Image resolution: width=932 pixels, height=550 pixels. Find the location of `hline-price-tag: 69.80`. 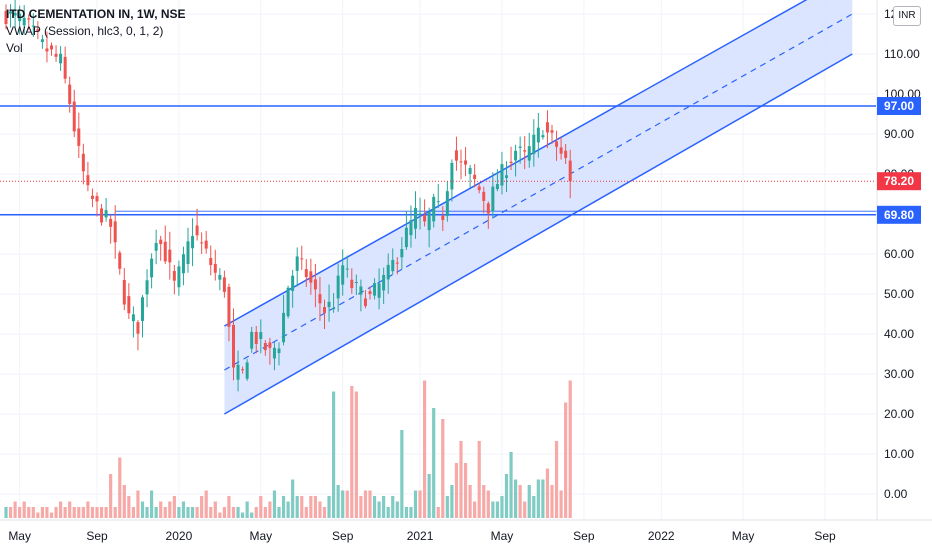

hline-price-tag: 69.80 is located at coordinates (899, 214).